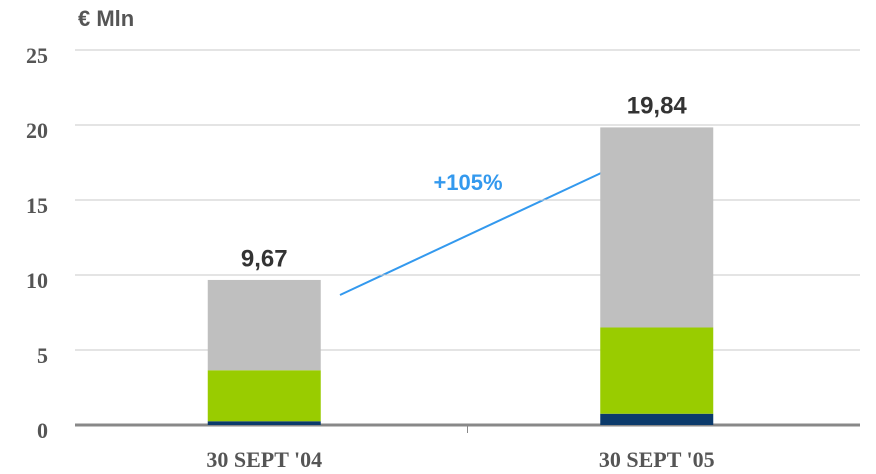 This screenshot has width=876, height=474. Describe the element at coordinates (264, 459) in the screenshot. I see `x-tick-label: 30 SEPT '04` at that location.